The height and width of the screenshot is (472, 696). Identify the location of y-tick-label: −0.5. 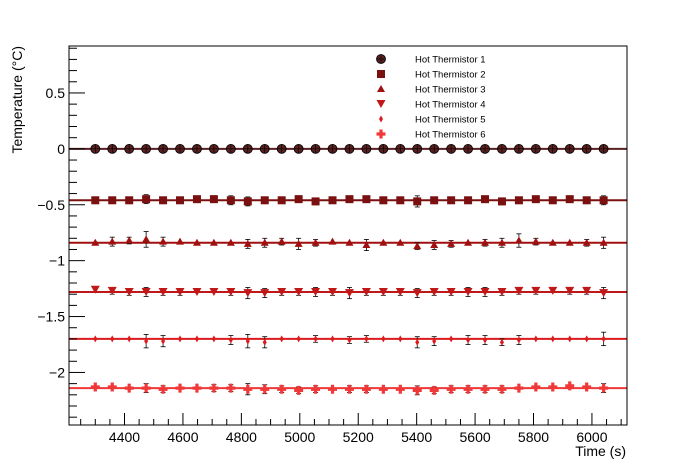
(51, 205).